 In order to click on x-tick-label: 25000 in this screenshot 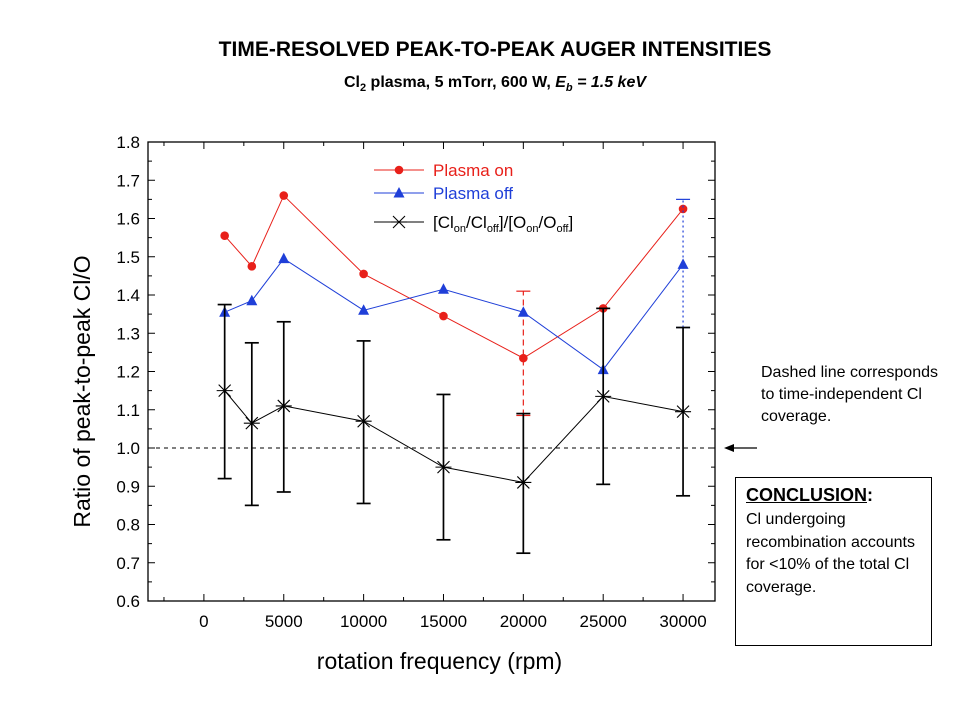, I will do `click(603, 621)`.